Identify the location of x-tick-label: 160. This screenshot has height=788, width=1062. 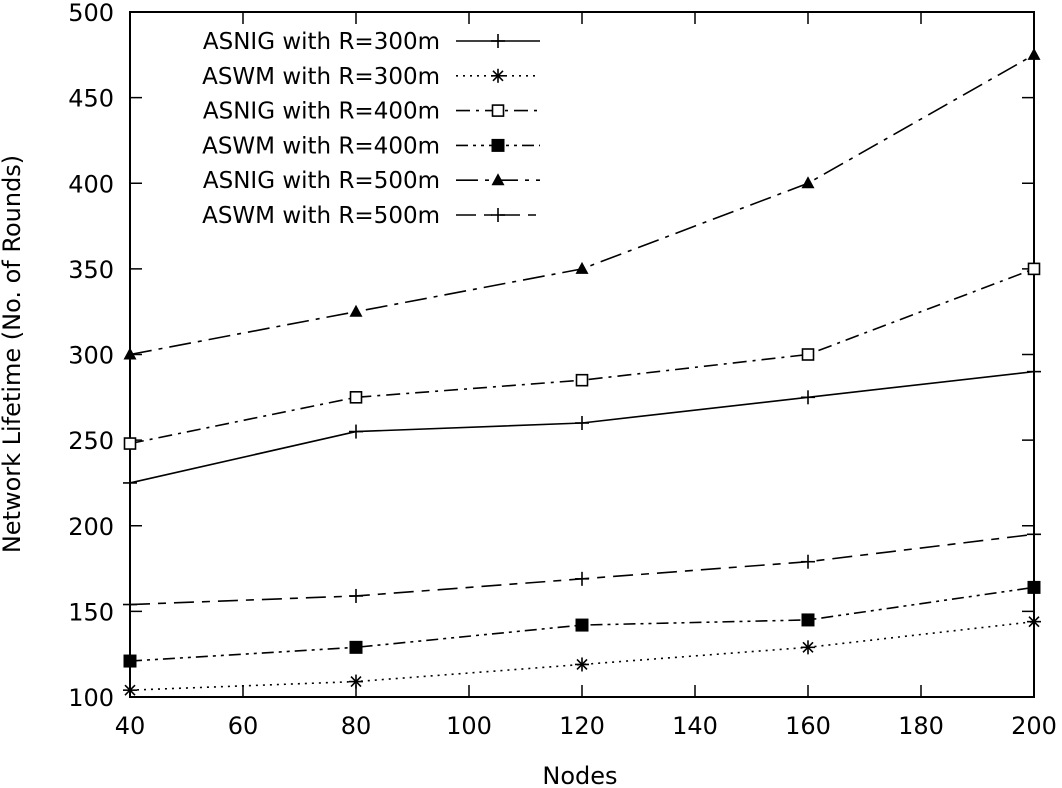
(808, 726).